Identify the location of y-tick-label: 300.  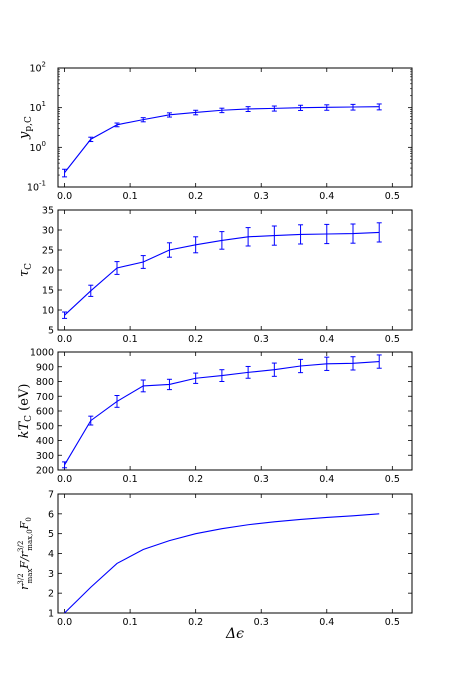
(45, 456).